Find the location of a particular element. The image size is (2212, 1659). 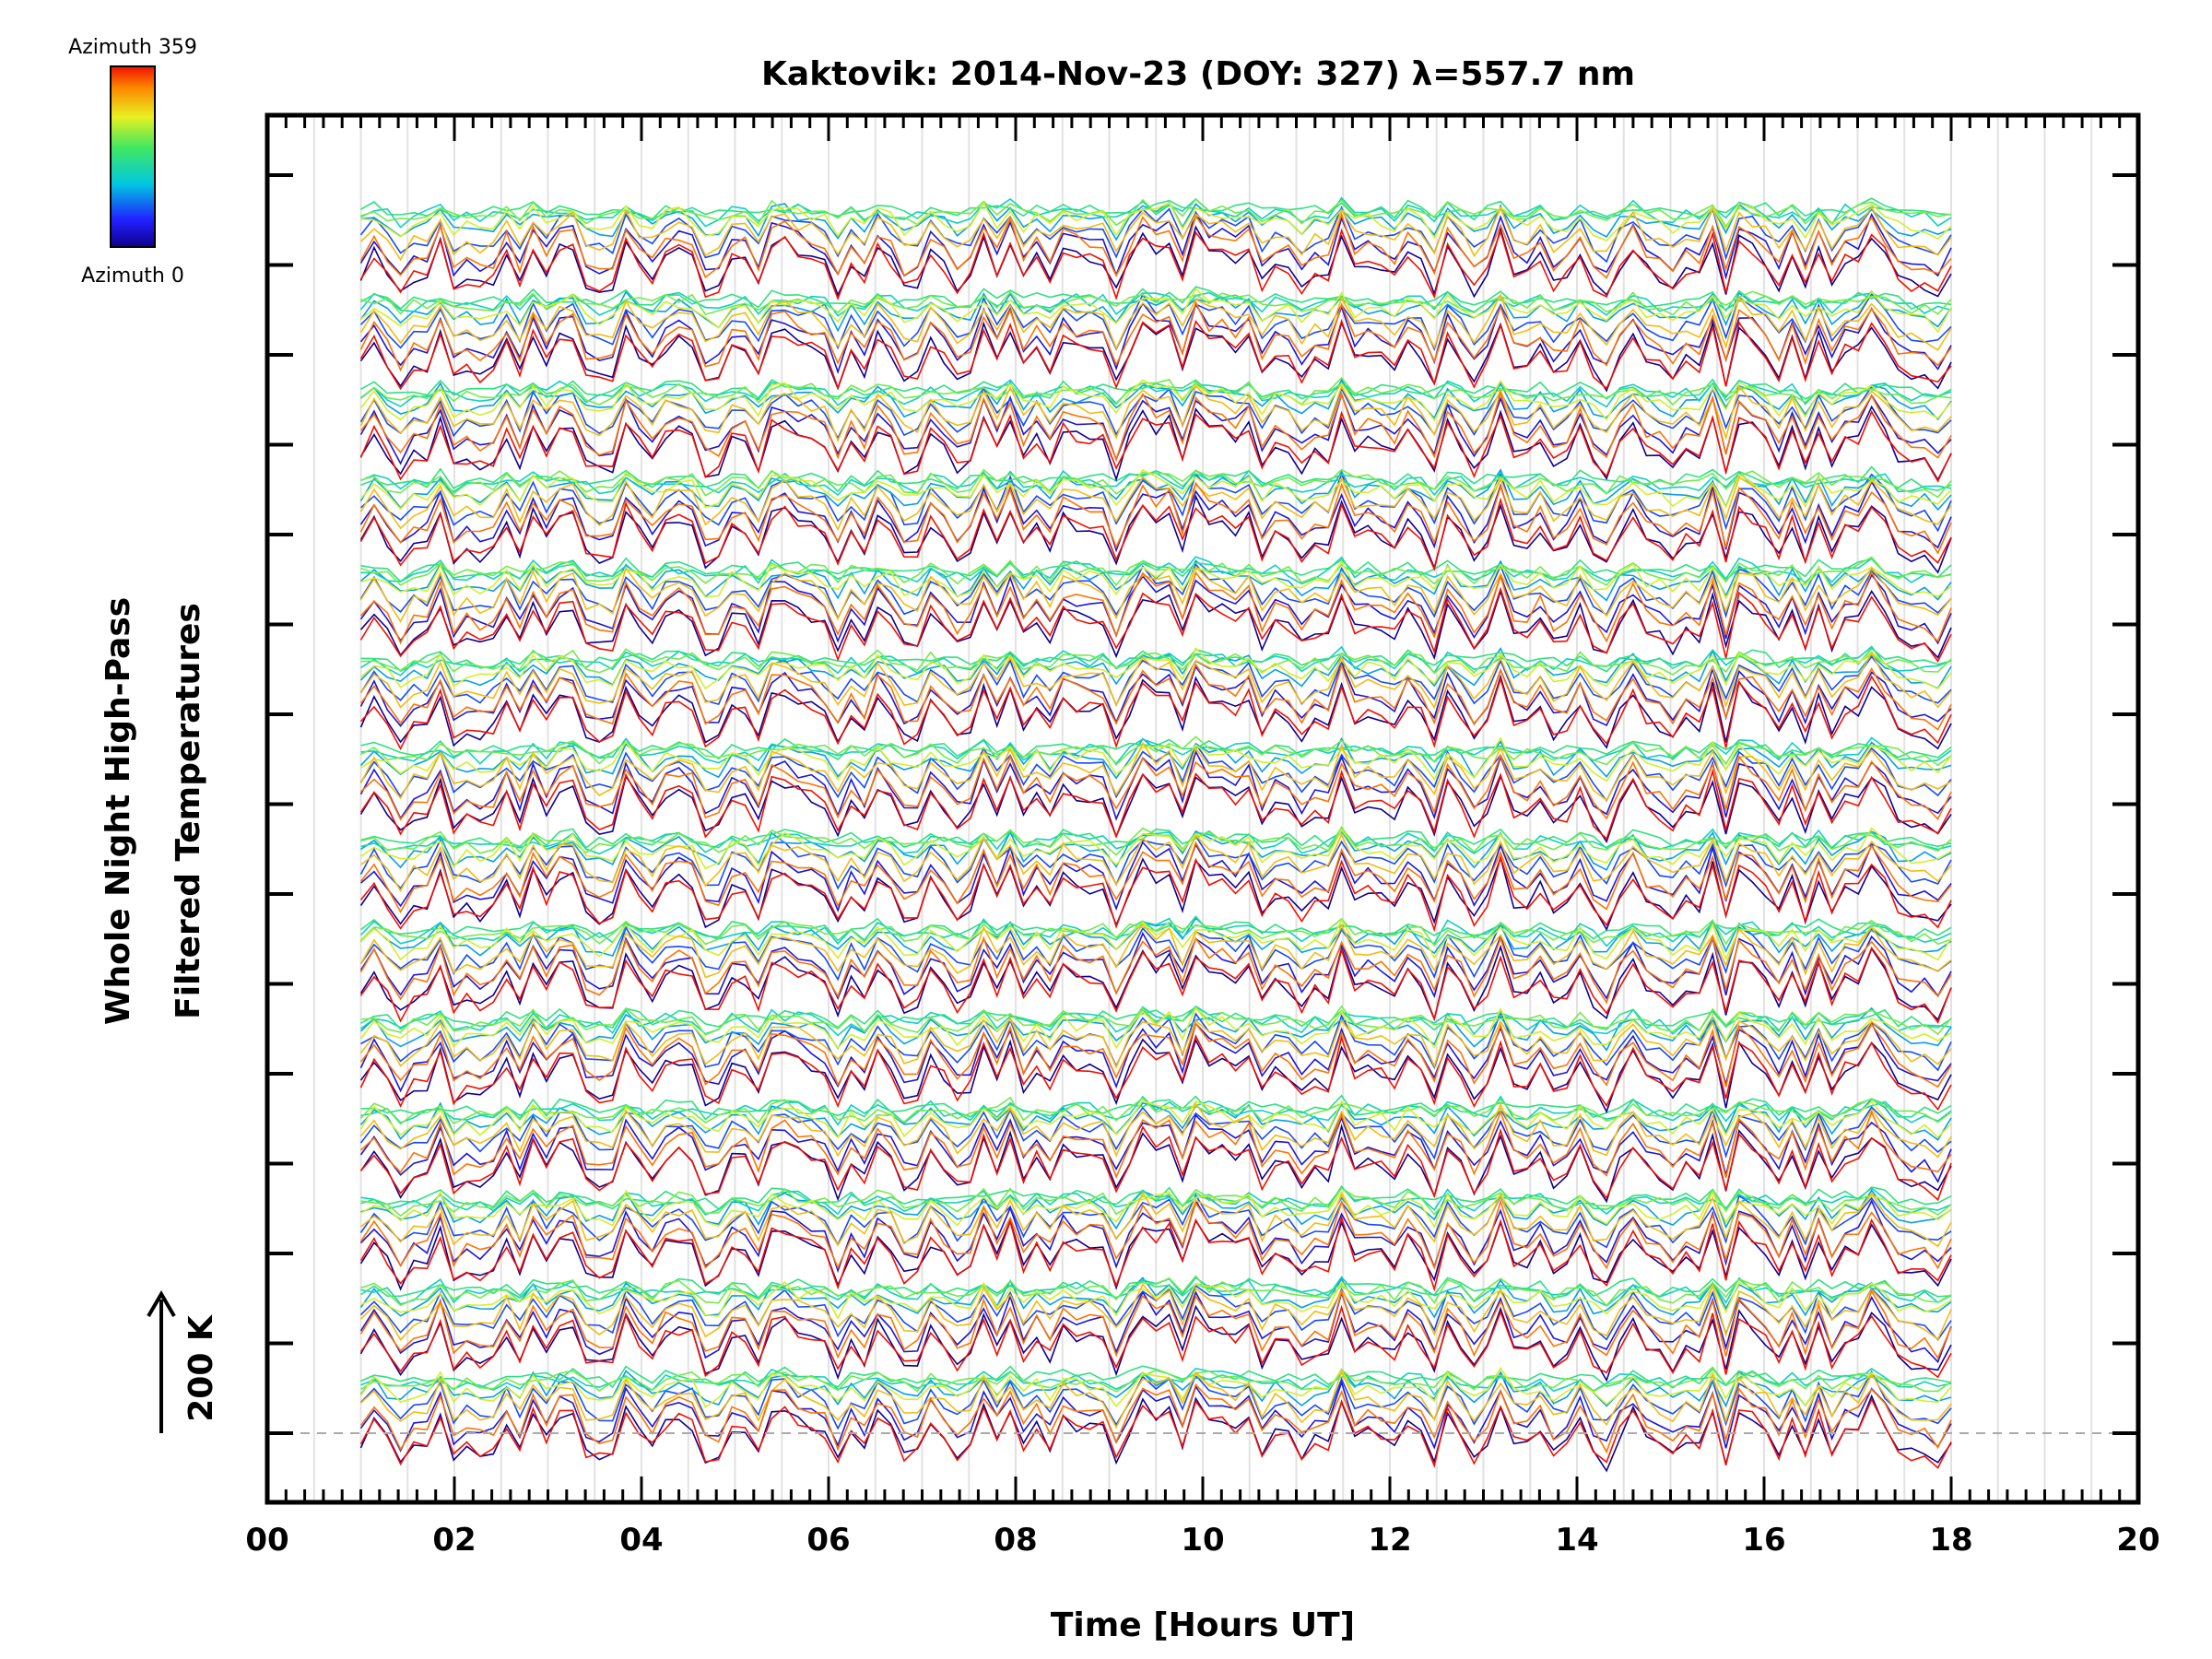

colorbar is located at coordinates (133, 156).